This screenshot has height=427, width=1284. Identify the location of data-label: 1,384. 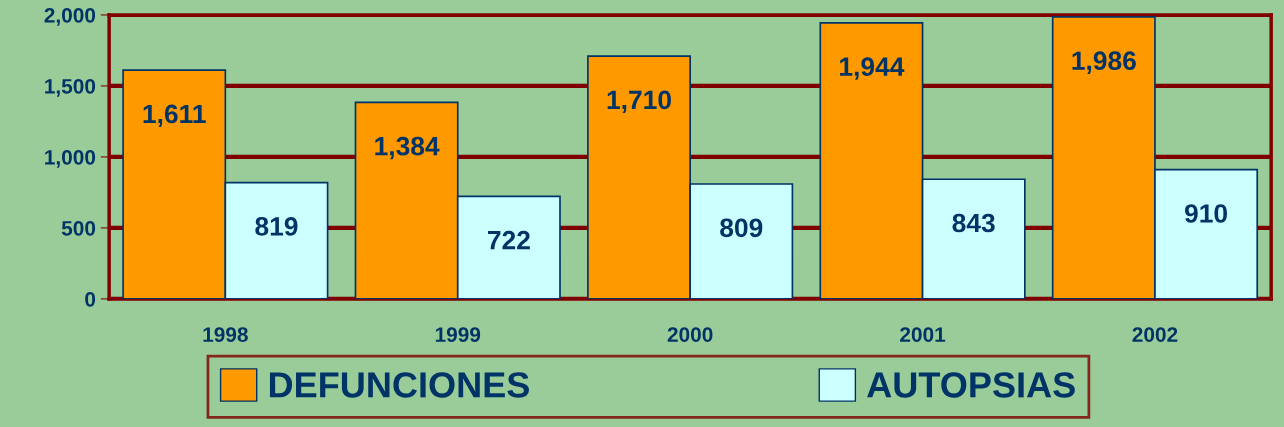
(407, 148).